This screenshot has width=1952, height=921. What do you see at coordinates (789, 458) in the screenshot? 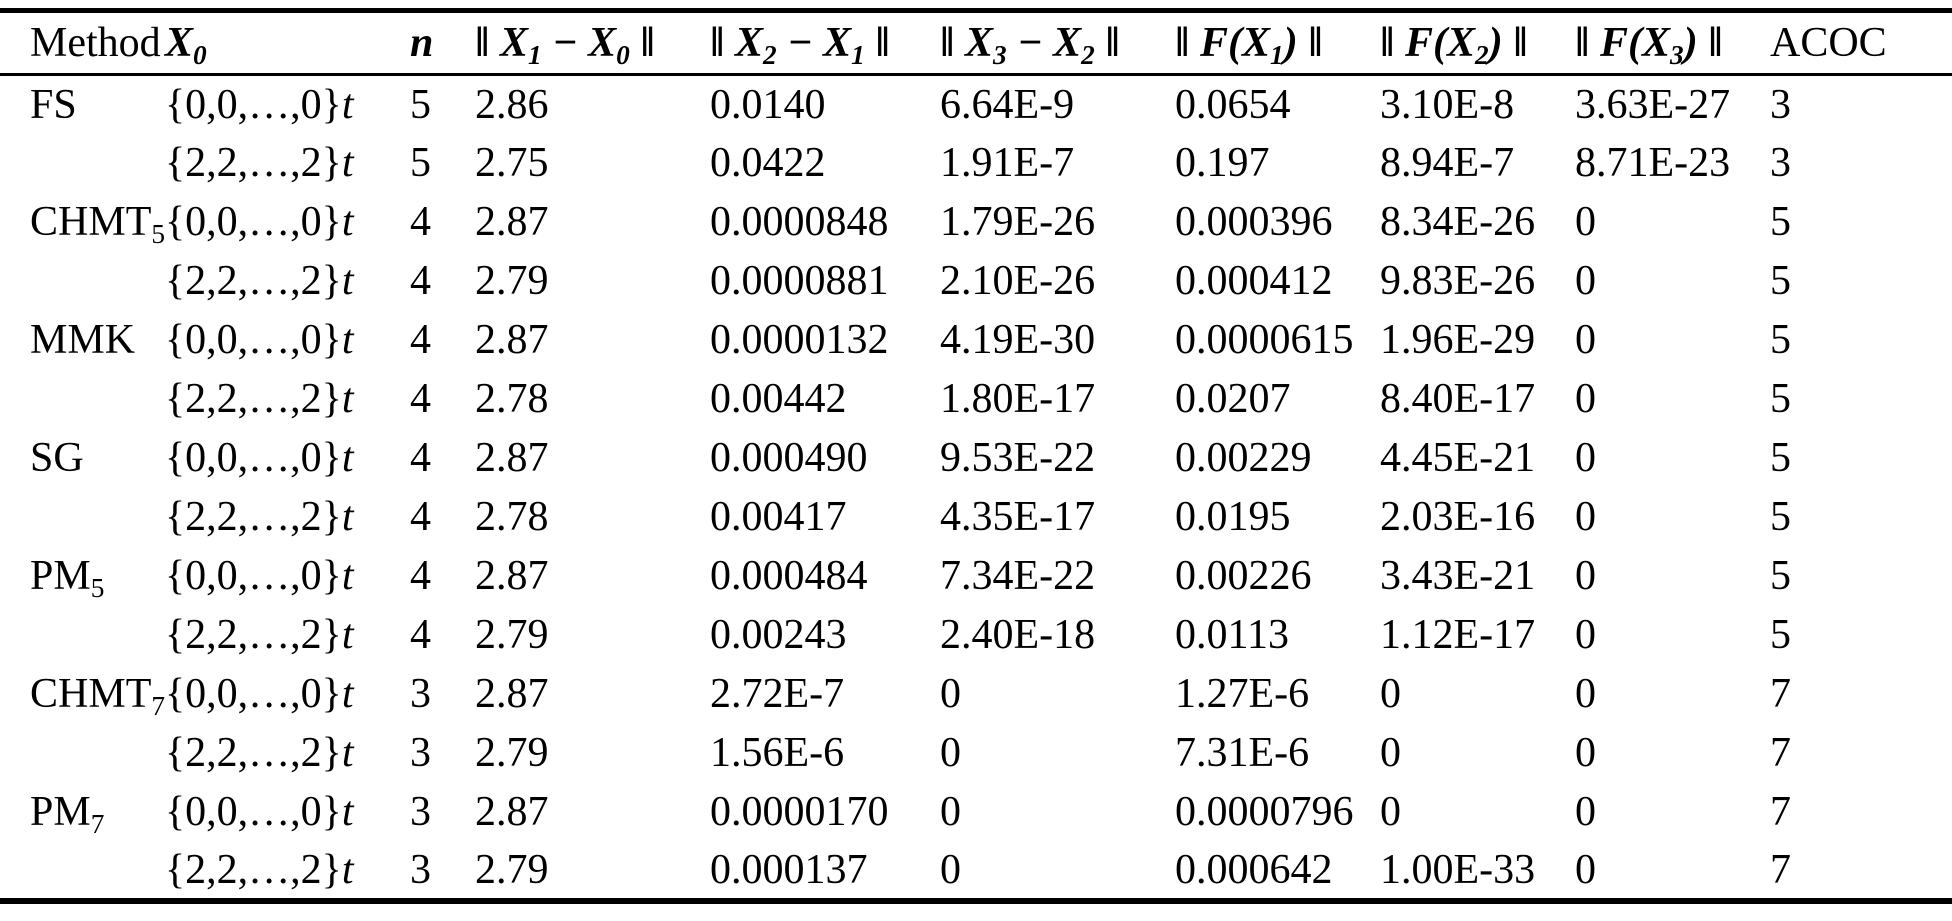
I see `cell-x2-x1: 0.000490` at bounding box center [789, 458].